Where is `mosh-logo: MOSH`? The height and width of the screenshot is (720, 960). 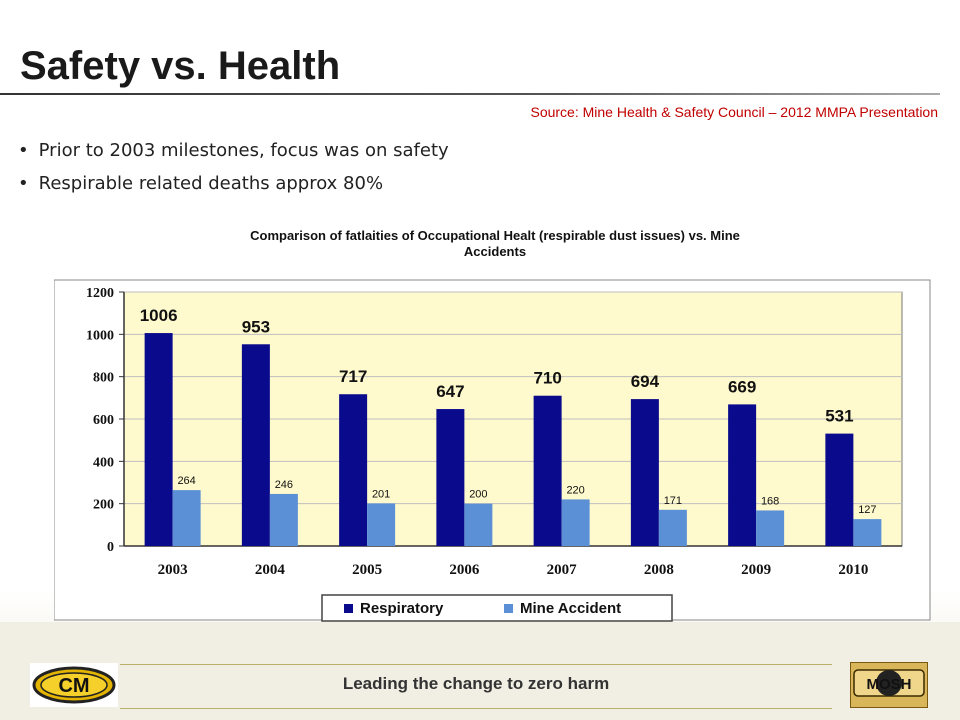
mosh-logo: MOSH is located at coordinates (889, 685).